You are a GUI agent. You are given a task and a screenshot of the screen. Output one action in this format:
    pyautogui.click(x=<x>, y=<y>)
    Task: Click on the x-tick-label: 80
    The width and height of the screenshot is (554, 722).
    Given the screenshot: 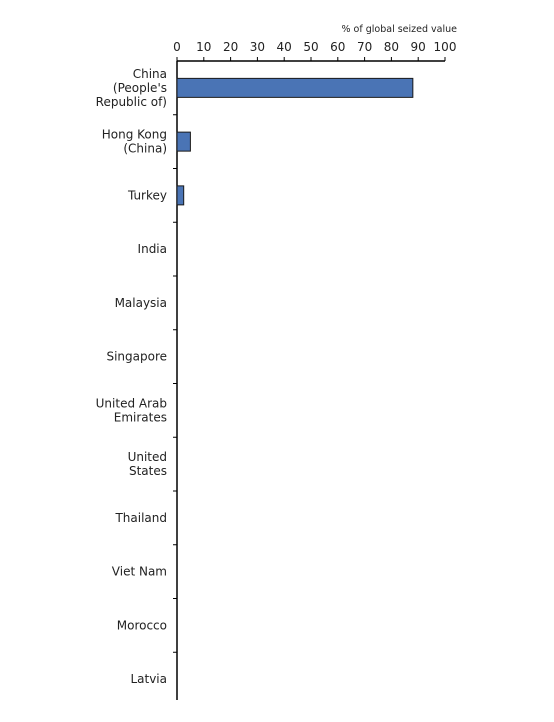 What is the action you would take?
    pyautogui.click(x=391, y=47)
    